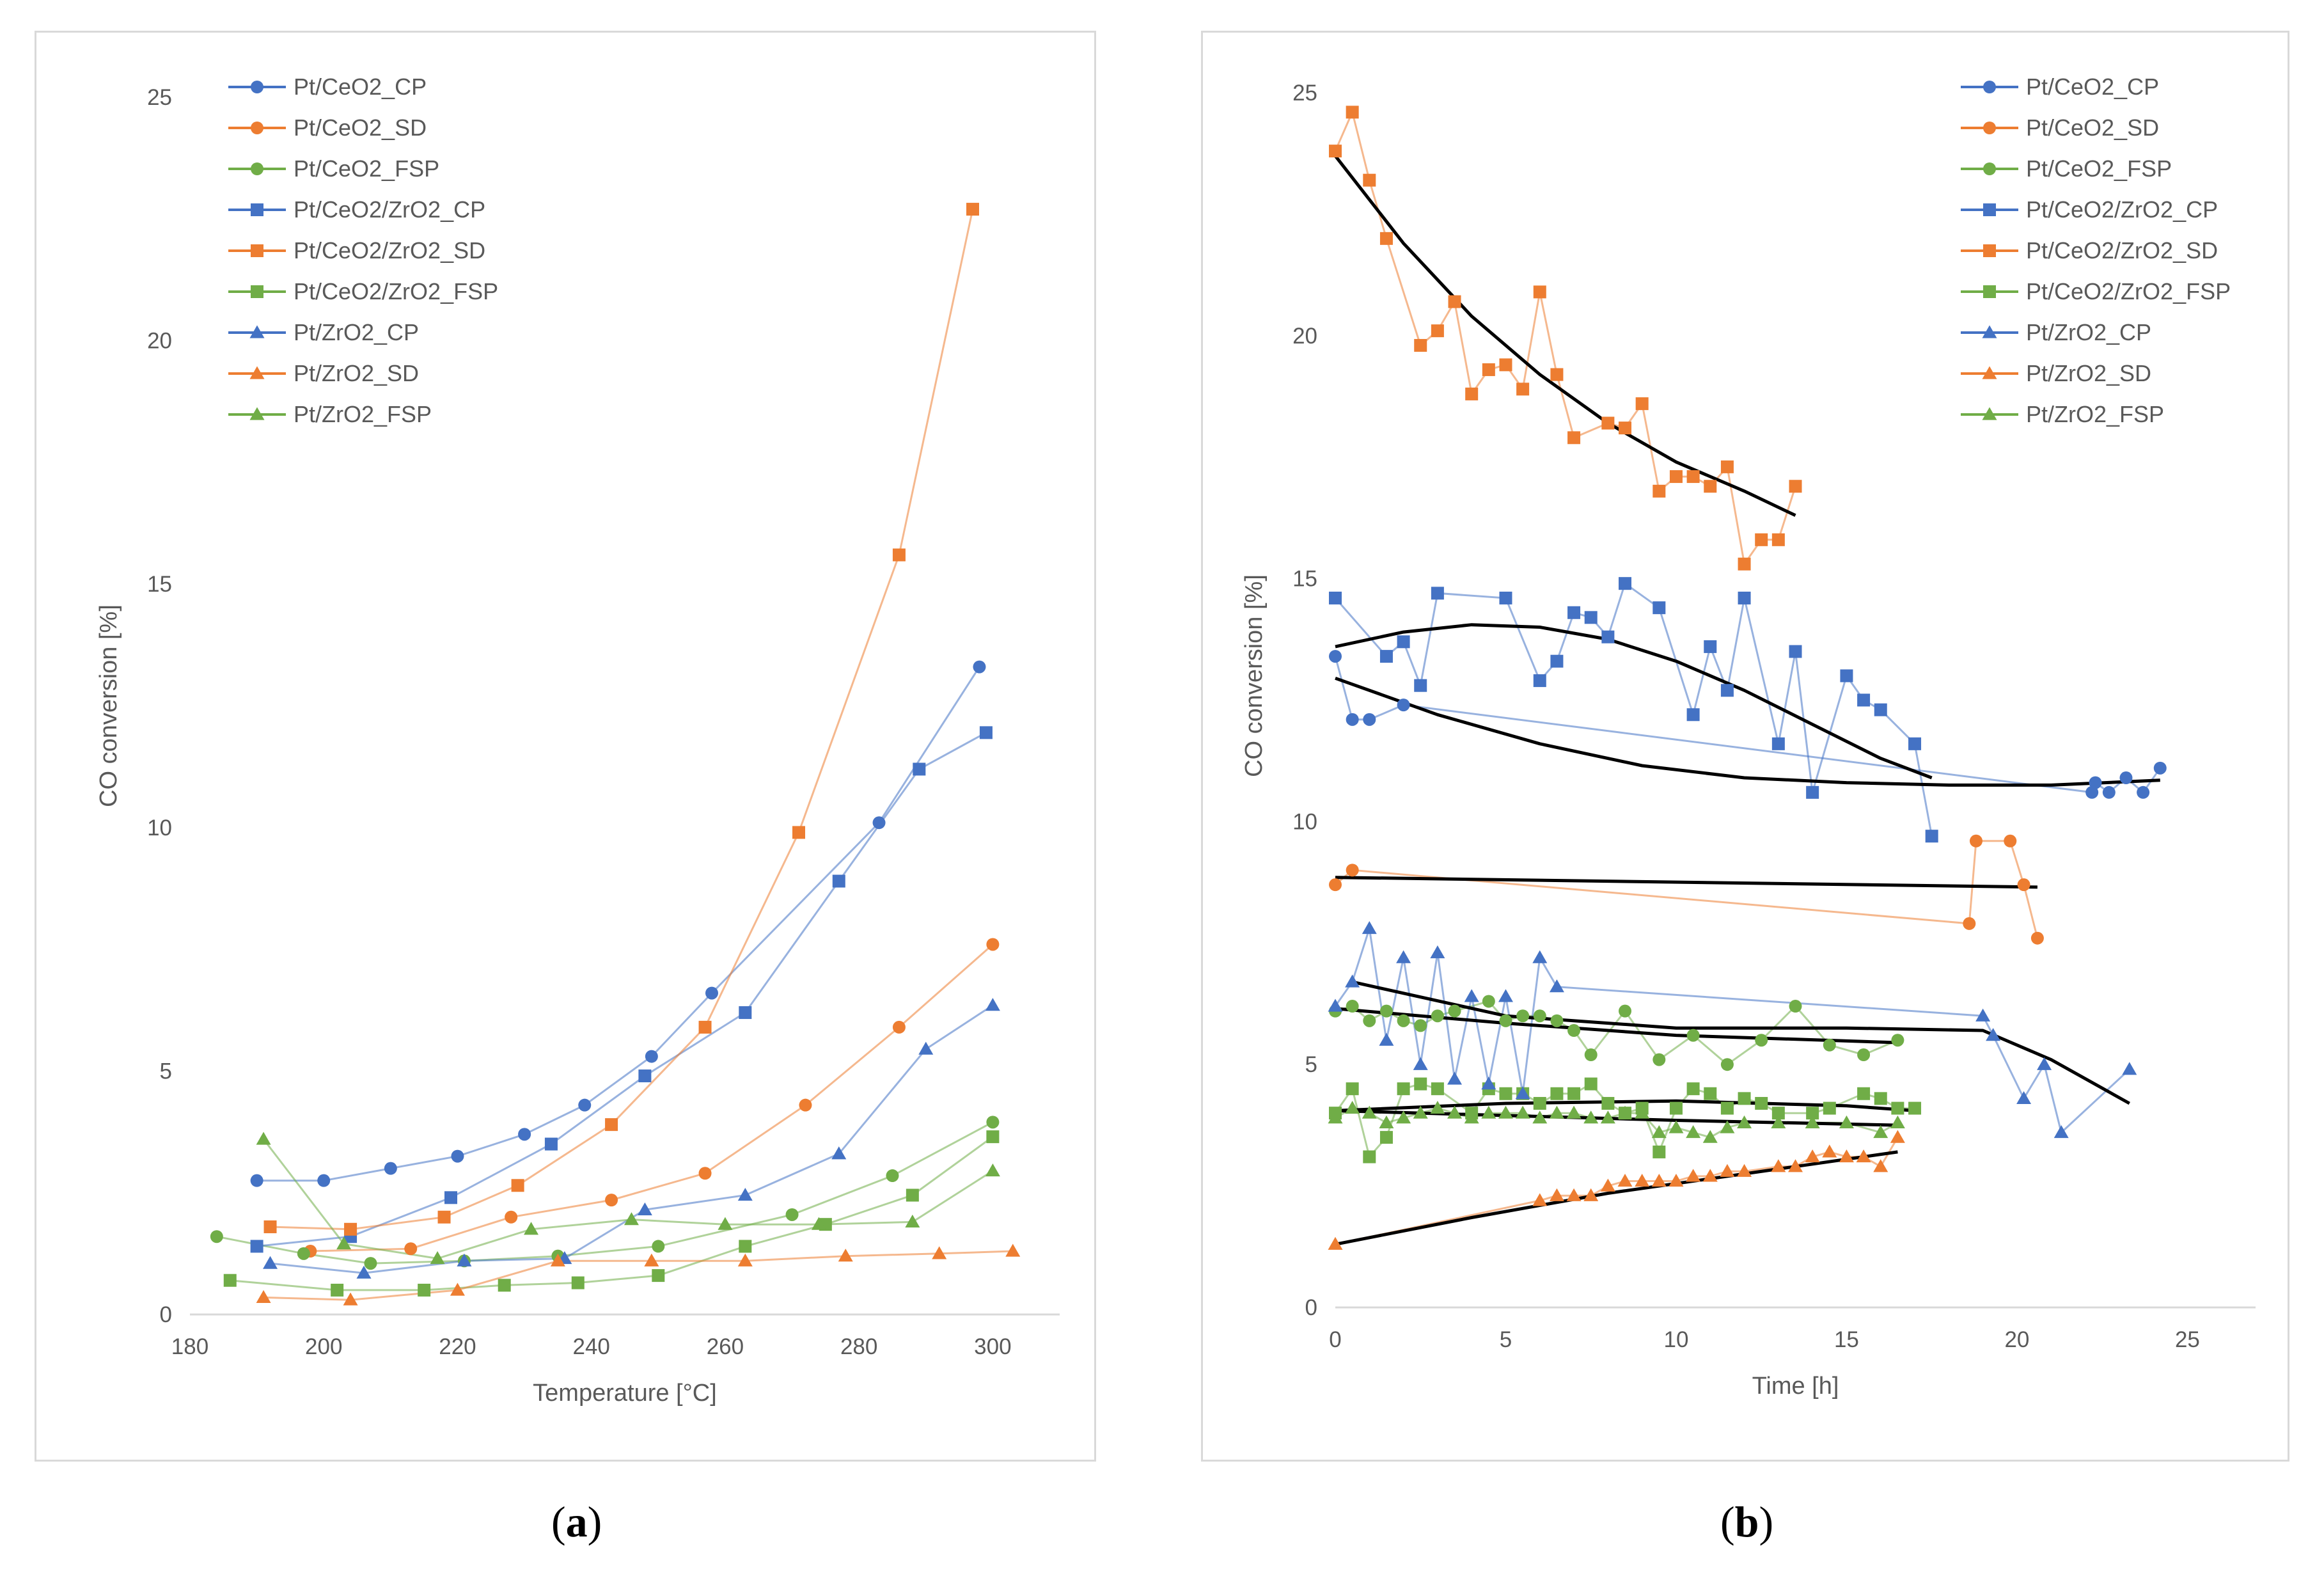  I want to click on chart-b-y-tick-label: 20, so click(1305, 336).